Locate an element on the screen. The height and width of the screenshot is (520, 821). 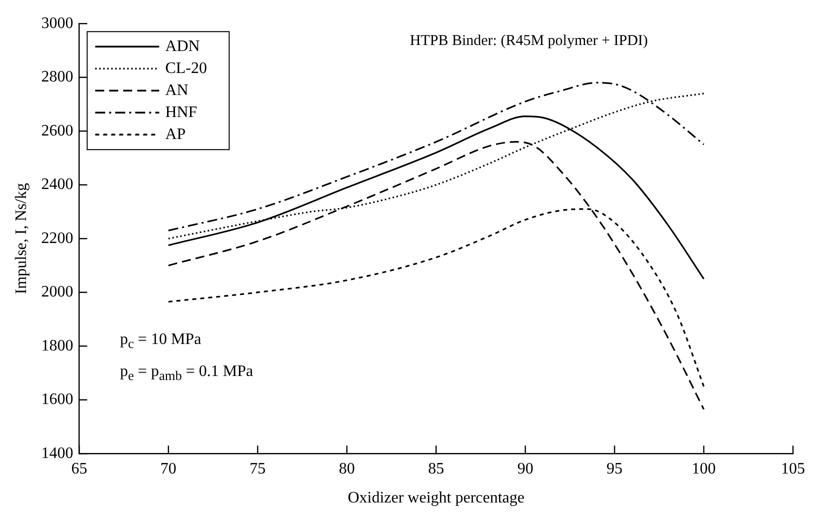
legend-label: AN is located at coordinates (177, 90).